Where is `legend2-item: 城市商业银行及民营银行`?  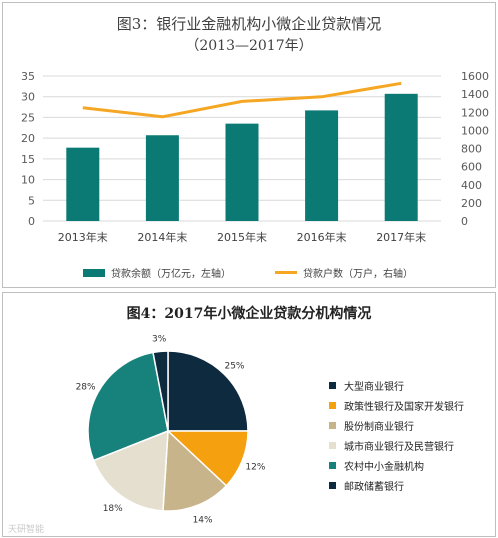
legend2-item: 城市商业银行及民营银行 is located at coordinates (396, 445).